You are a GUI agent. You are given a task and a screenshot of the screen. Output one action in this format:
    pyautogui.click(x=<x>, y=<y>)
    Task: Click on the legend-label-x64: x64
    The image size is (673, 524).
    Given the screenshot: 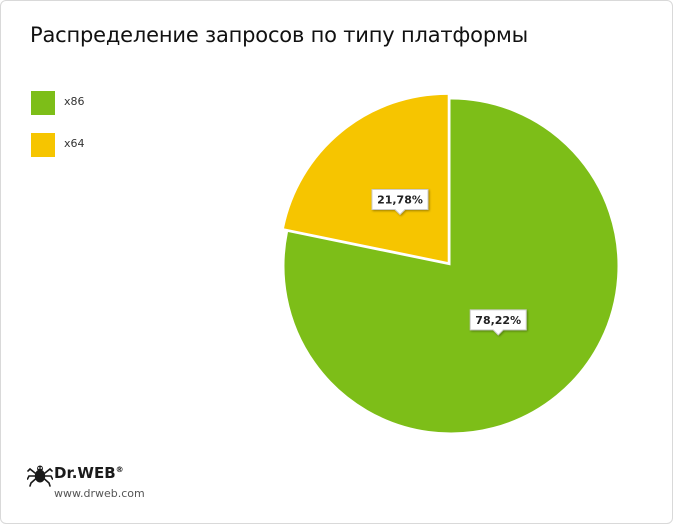 What is the action you would take?
    pyautogui.click(x=74, y=143)
    